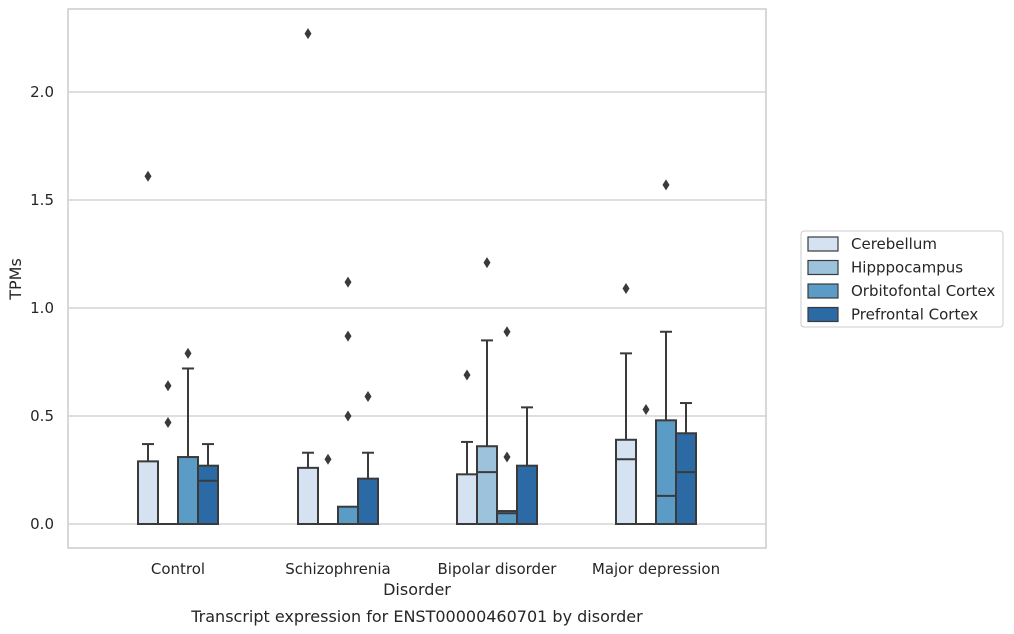  What do you see at coordinates (417, 589) in the screenshot?
I see `x-axis-label: Disorder` at bounding box center [417, 589].